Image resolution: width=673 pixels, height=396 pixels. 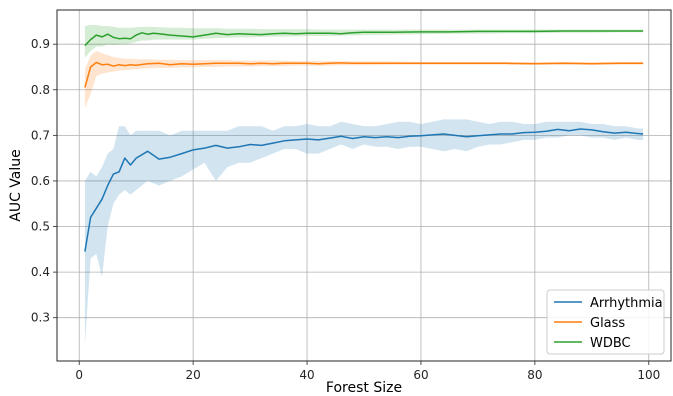 I want to click on y-axis-label: AUC Value, so click(x=16, y=185).